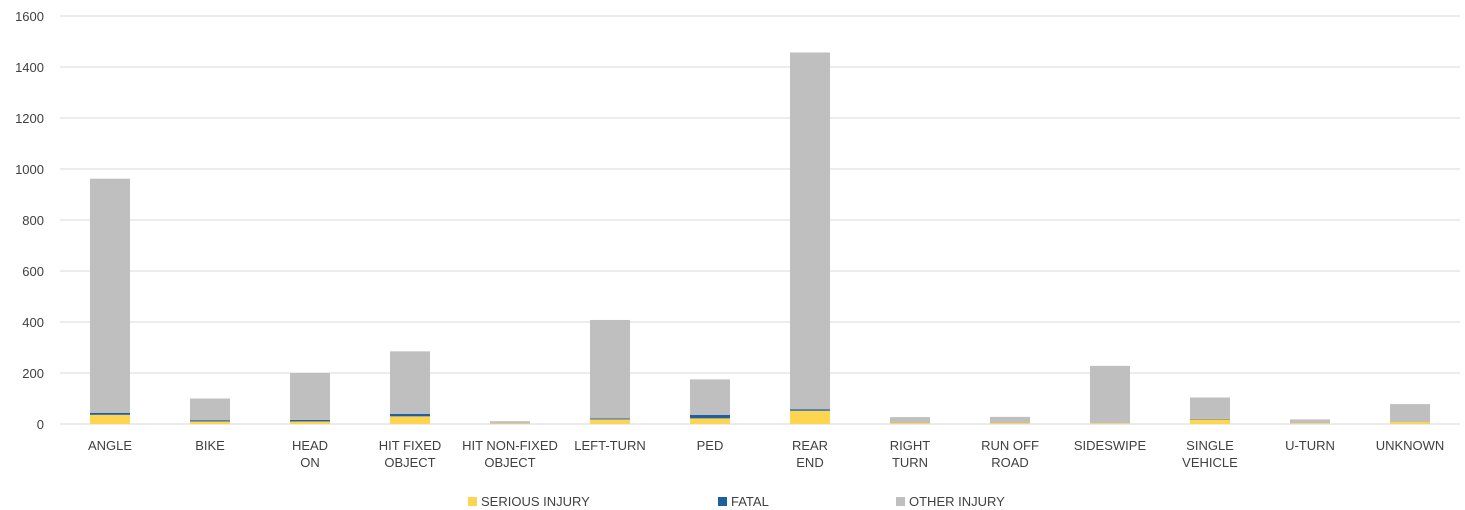 The image size is (1465, 510). Describe the element at coordinates (1410, 445) in the screenshot. I see `x-category-label: UNKNOWN` at that location.